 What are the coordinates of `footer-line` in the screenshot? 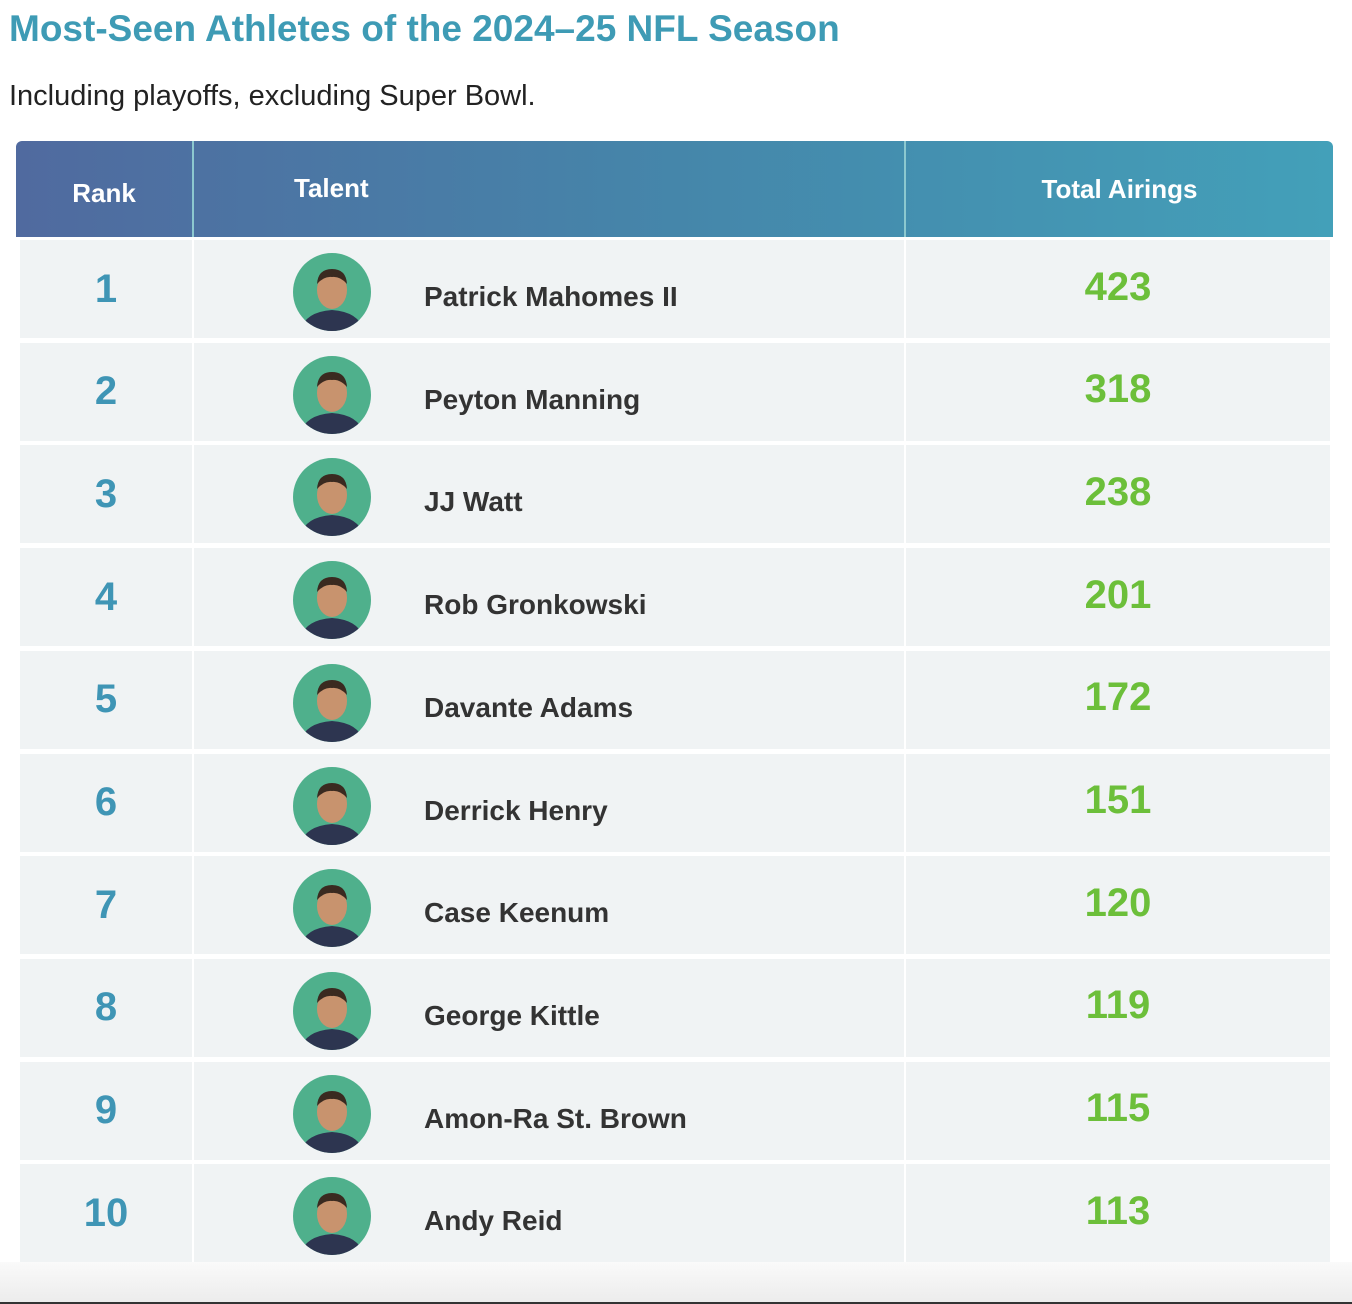 It's located at (676, 1303).